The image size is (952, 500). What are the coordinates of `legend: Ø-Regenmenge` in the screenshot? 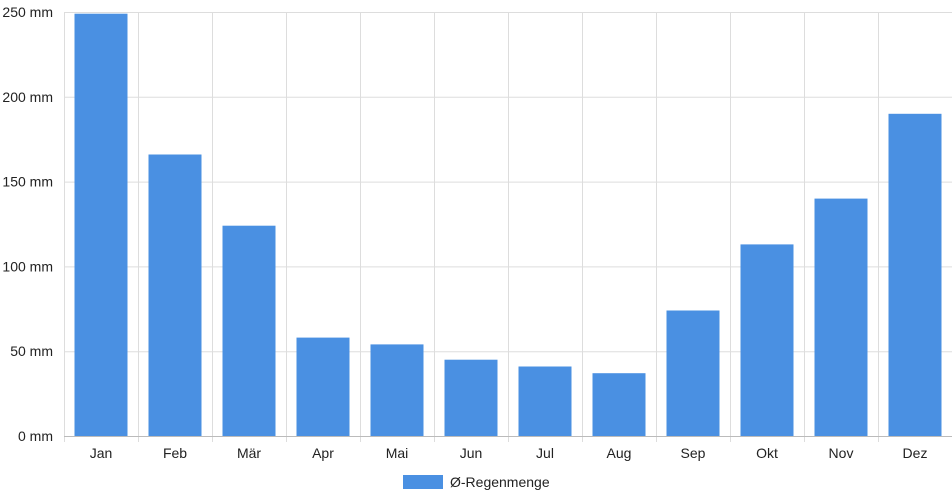 It's located at (476, 482).